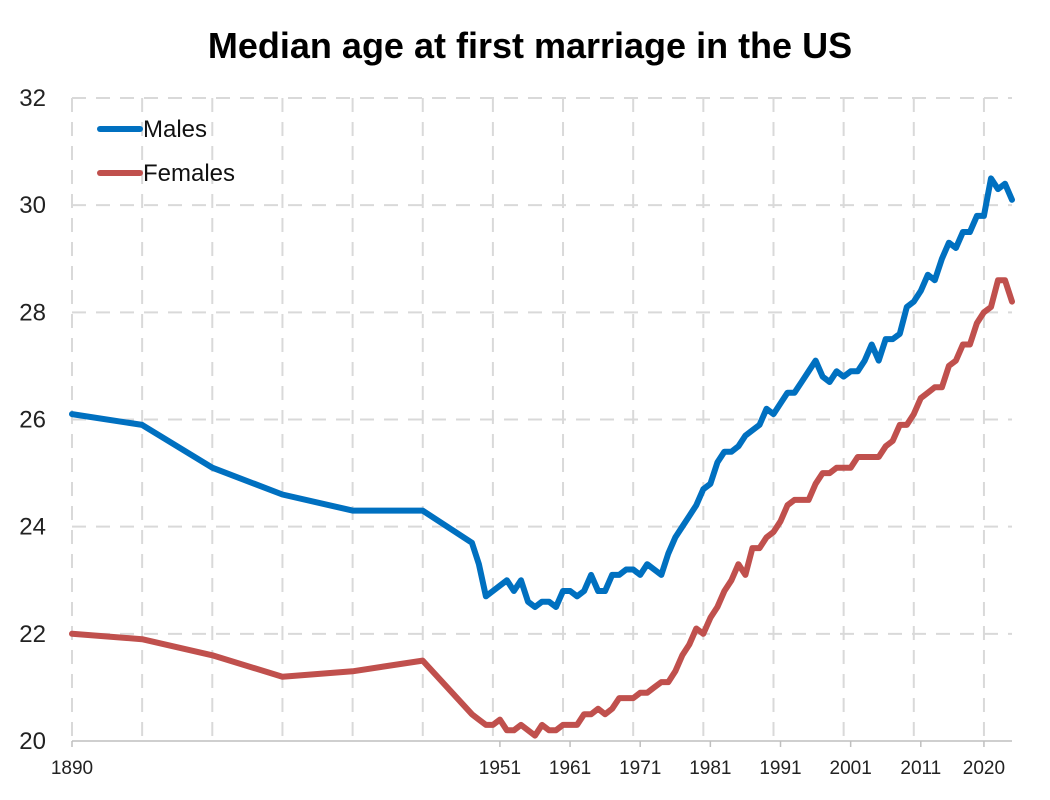  I want to click on x-tick-label: 1971, so click(640, 768).